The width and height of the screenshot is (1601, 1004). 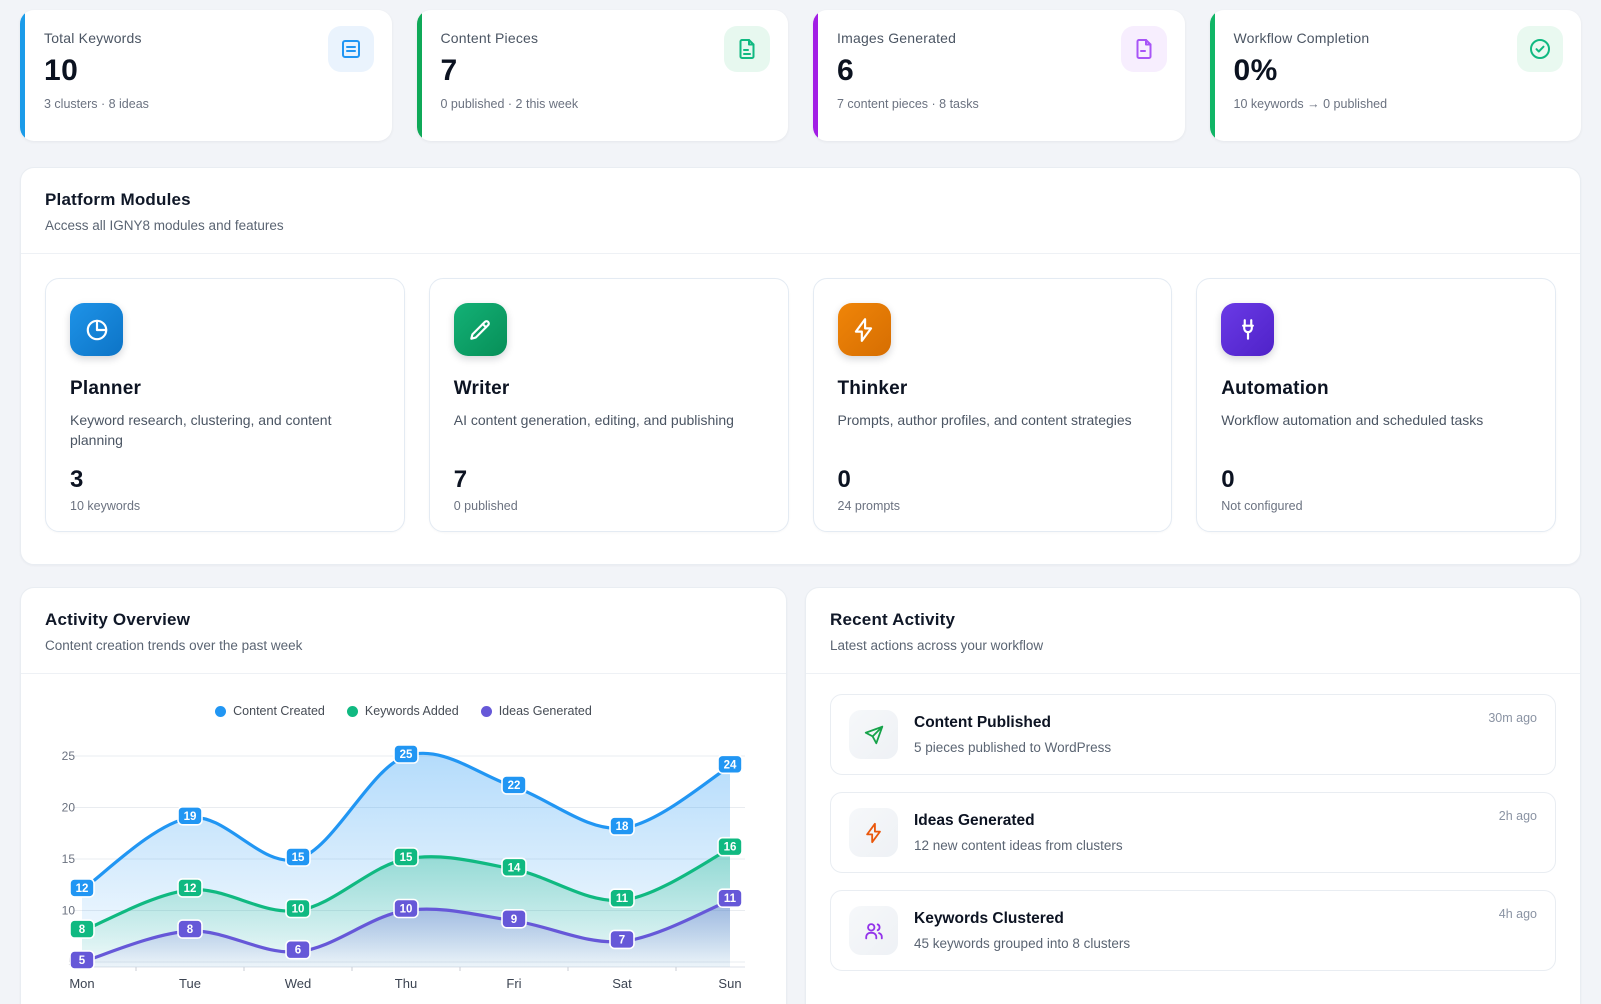 I want to click on users-icon, so click(x=873, y=930).